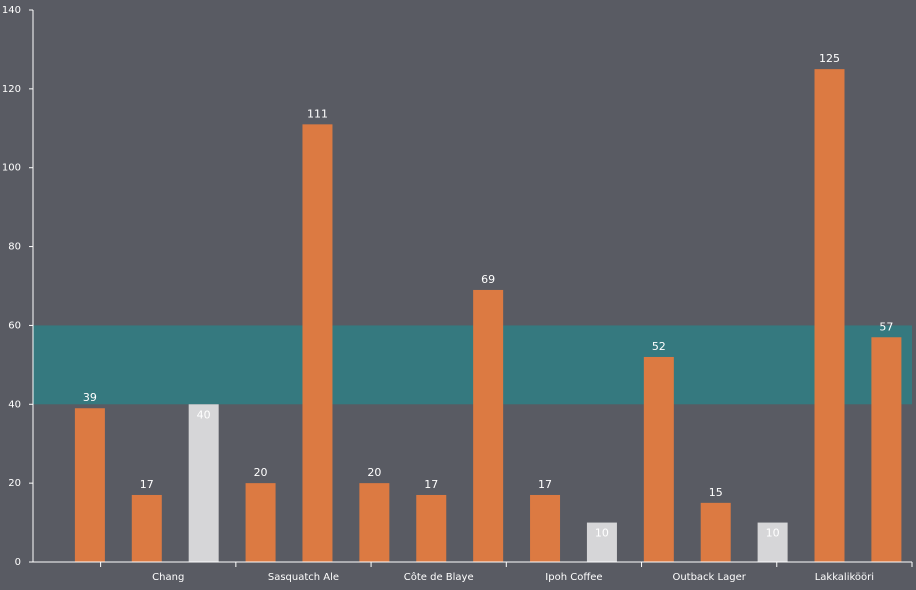  I want to click on data-label: 57, so click(886, 326).